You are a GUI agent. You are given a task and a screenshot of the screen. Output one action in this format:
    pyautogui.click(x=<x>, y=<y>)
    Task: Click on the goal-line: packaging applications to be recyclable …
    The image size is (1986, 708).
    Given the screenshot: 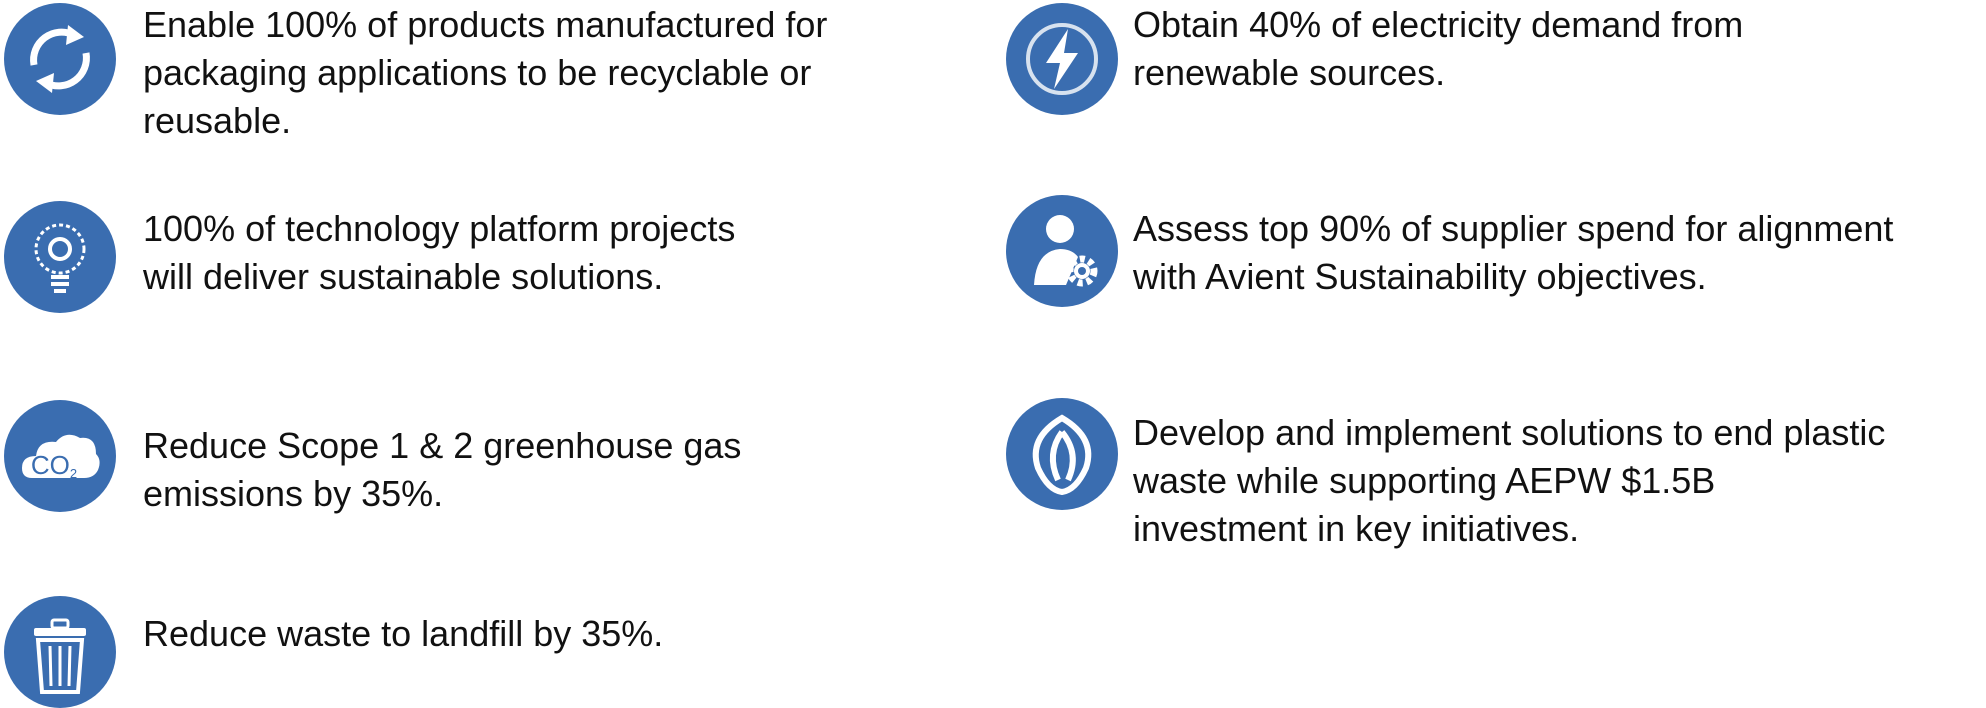 What is the action you would take?
    pyautogui.click(x=477, y=72)
    